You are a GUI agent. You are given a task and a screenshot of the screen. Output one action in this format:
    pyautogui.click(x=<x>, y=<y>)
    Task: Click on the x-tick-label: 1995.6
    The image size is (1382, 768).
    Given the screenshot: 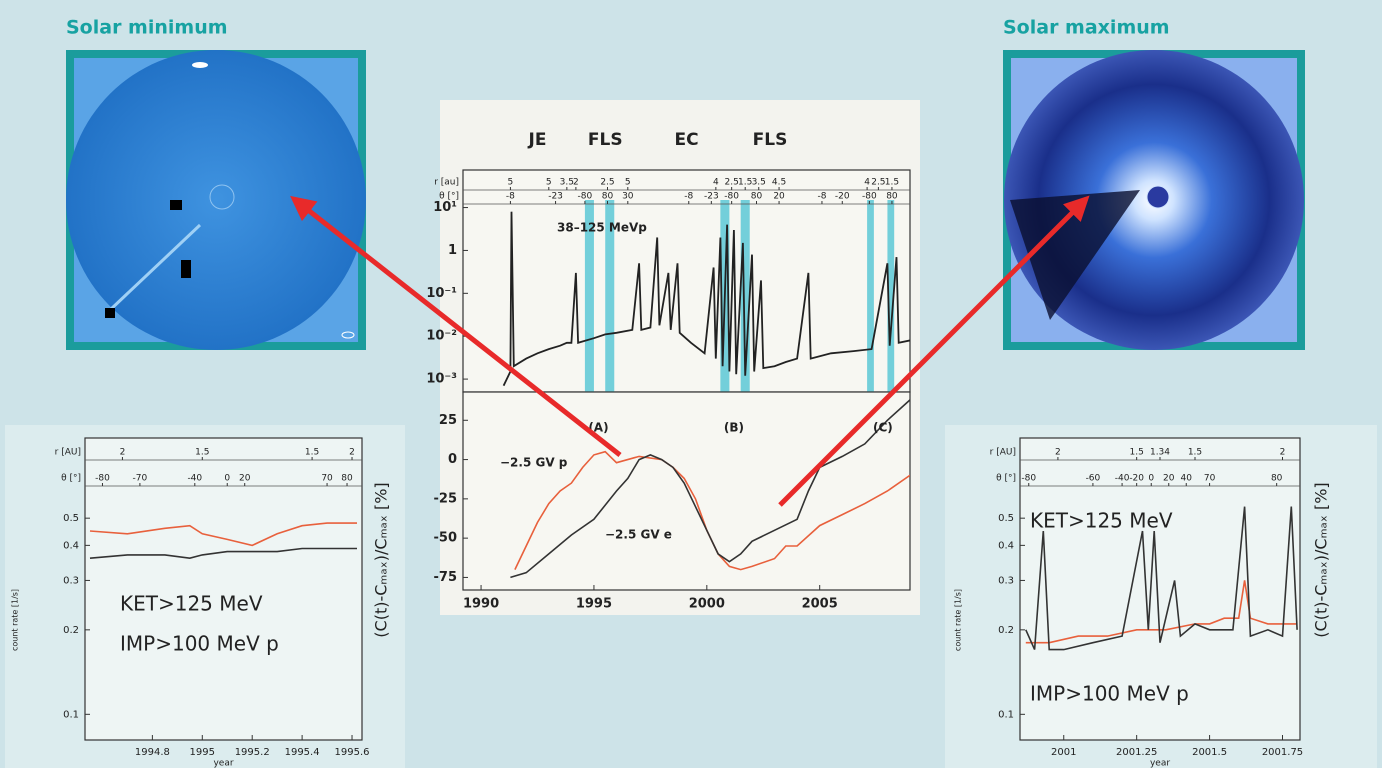 What is the action you would take?
    pyautogui.click(x=352, y=752)
    